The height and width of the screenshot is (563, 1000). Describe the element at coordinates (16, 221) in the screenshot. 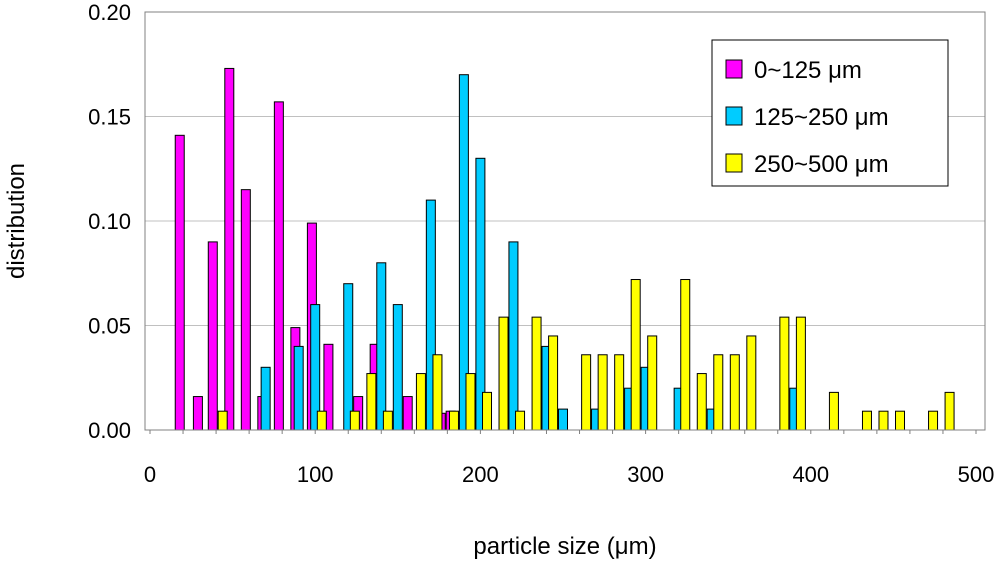

I see `y-axis-title: distribution` at that location.